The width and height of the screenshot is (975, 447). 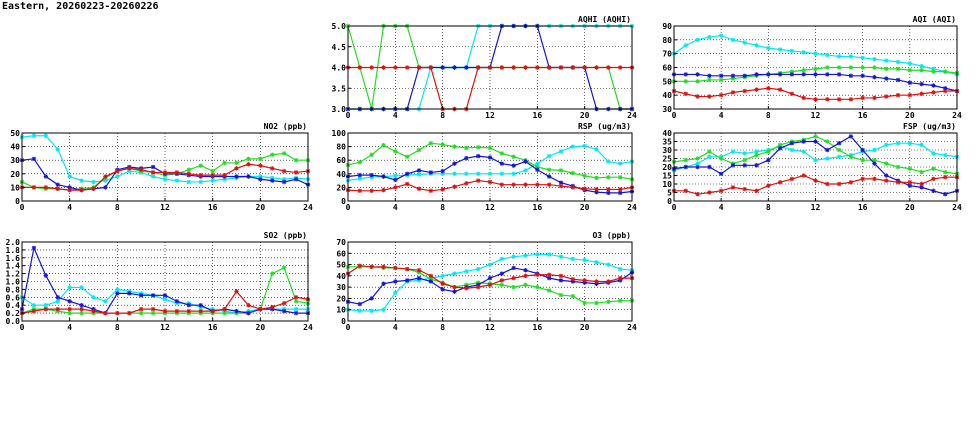 I want to click on chart-title: O3 (ppb), so click(x=611, y=235).